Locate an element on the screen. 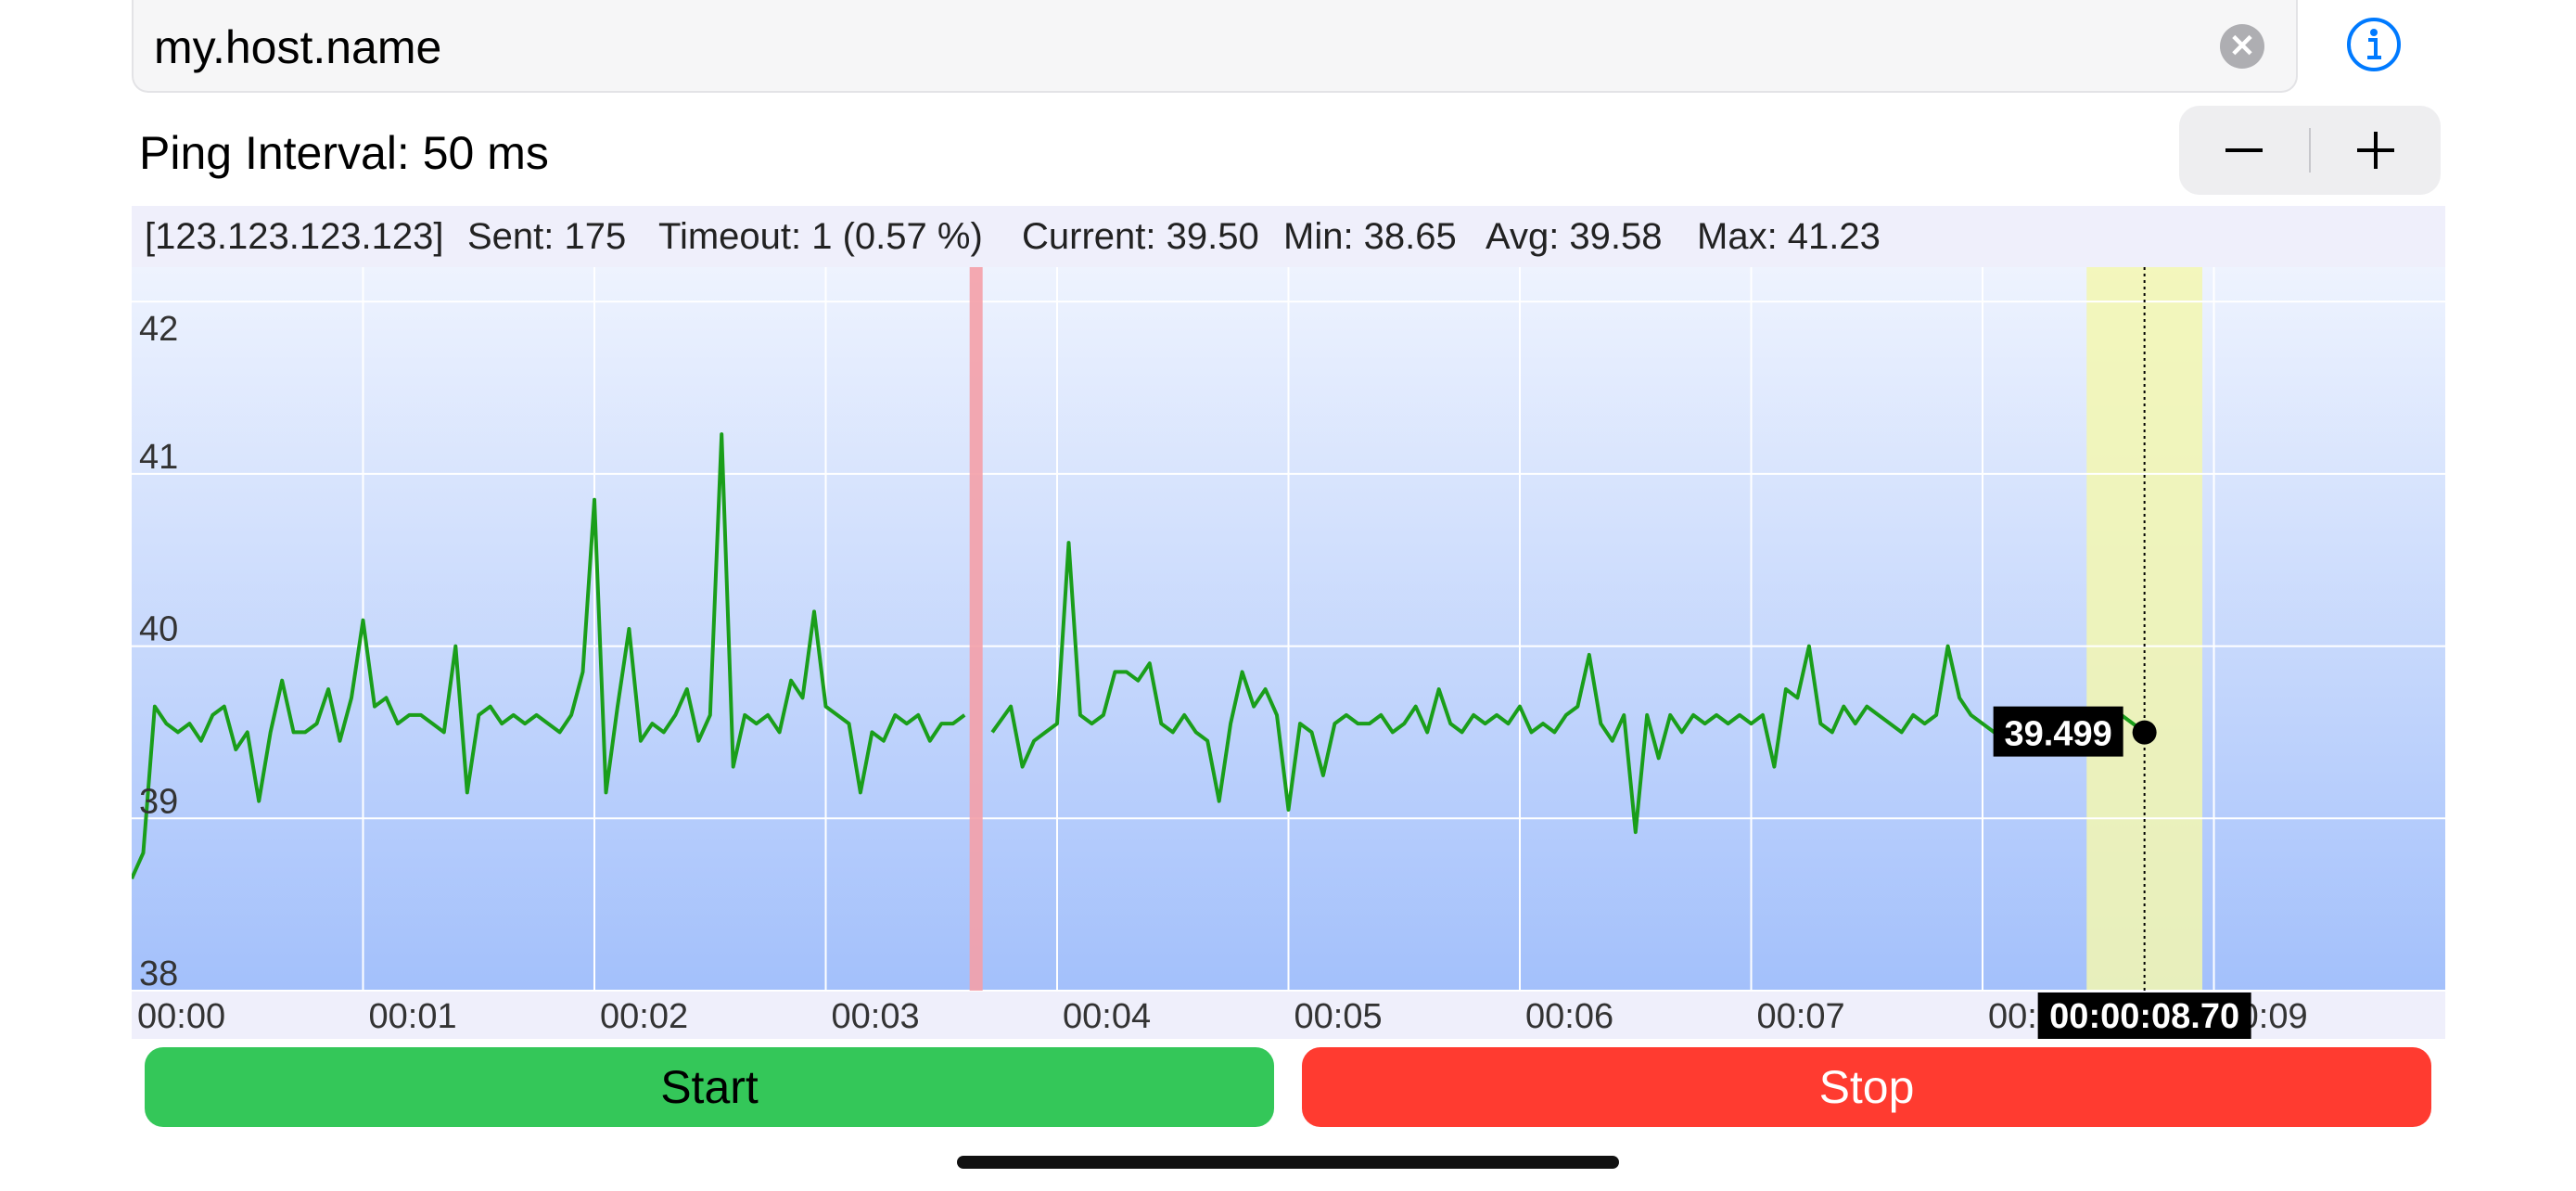 The height and width of the screenshot is (1191, 2576). stat-avg: Avg: 39.58 is located at coordinates (1574, 236).